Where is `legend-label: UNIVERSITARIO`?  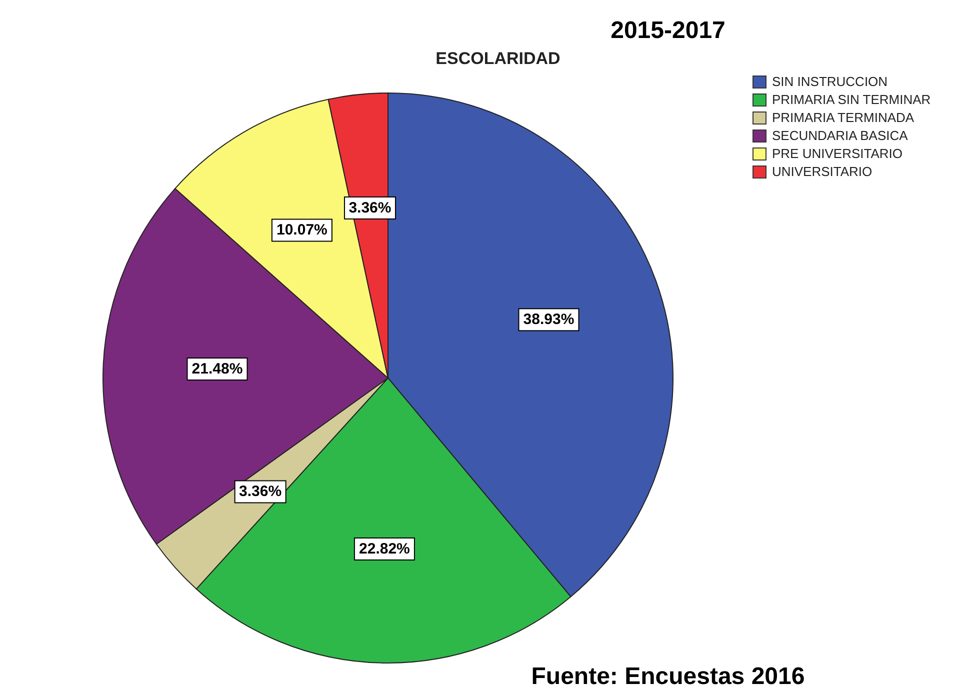 legend-label: UNIVERSITARIO is located at coordinates (822, 171).